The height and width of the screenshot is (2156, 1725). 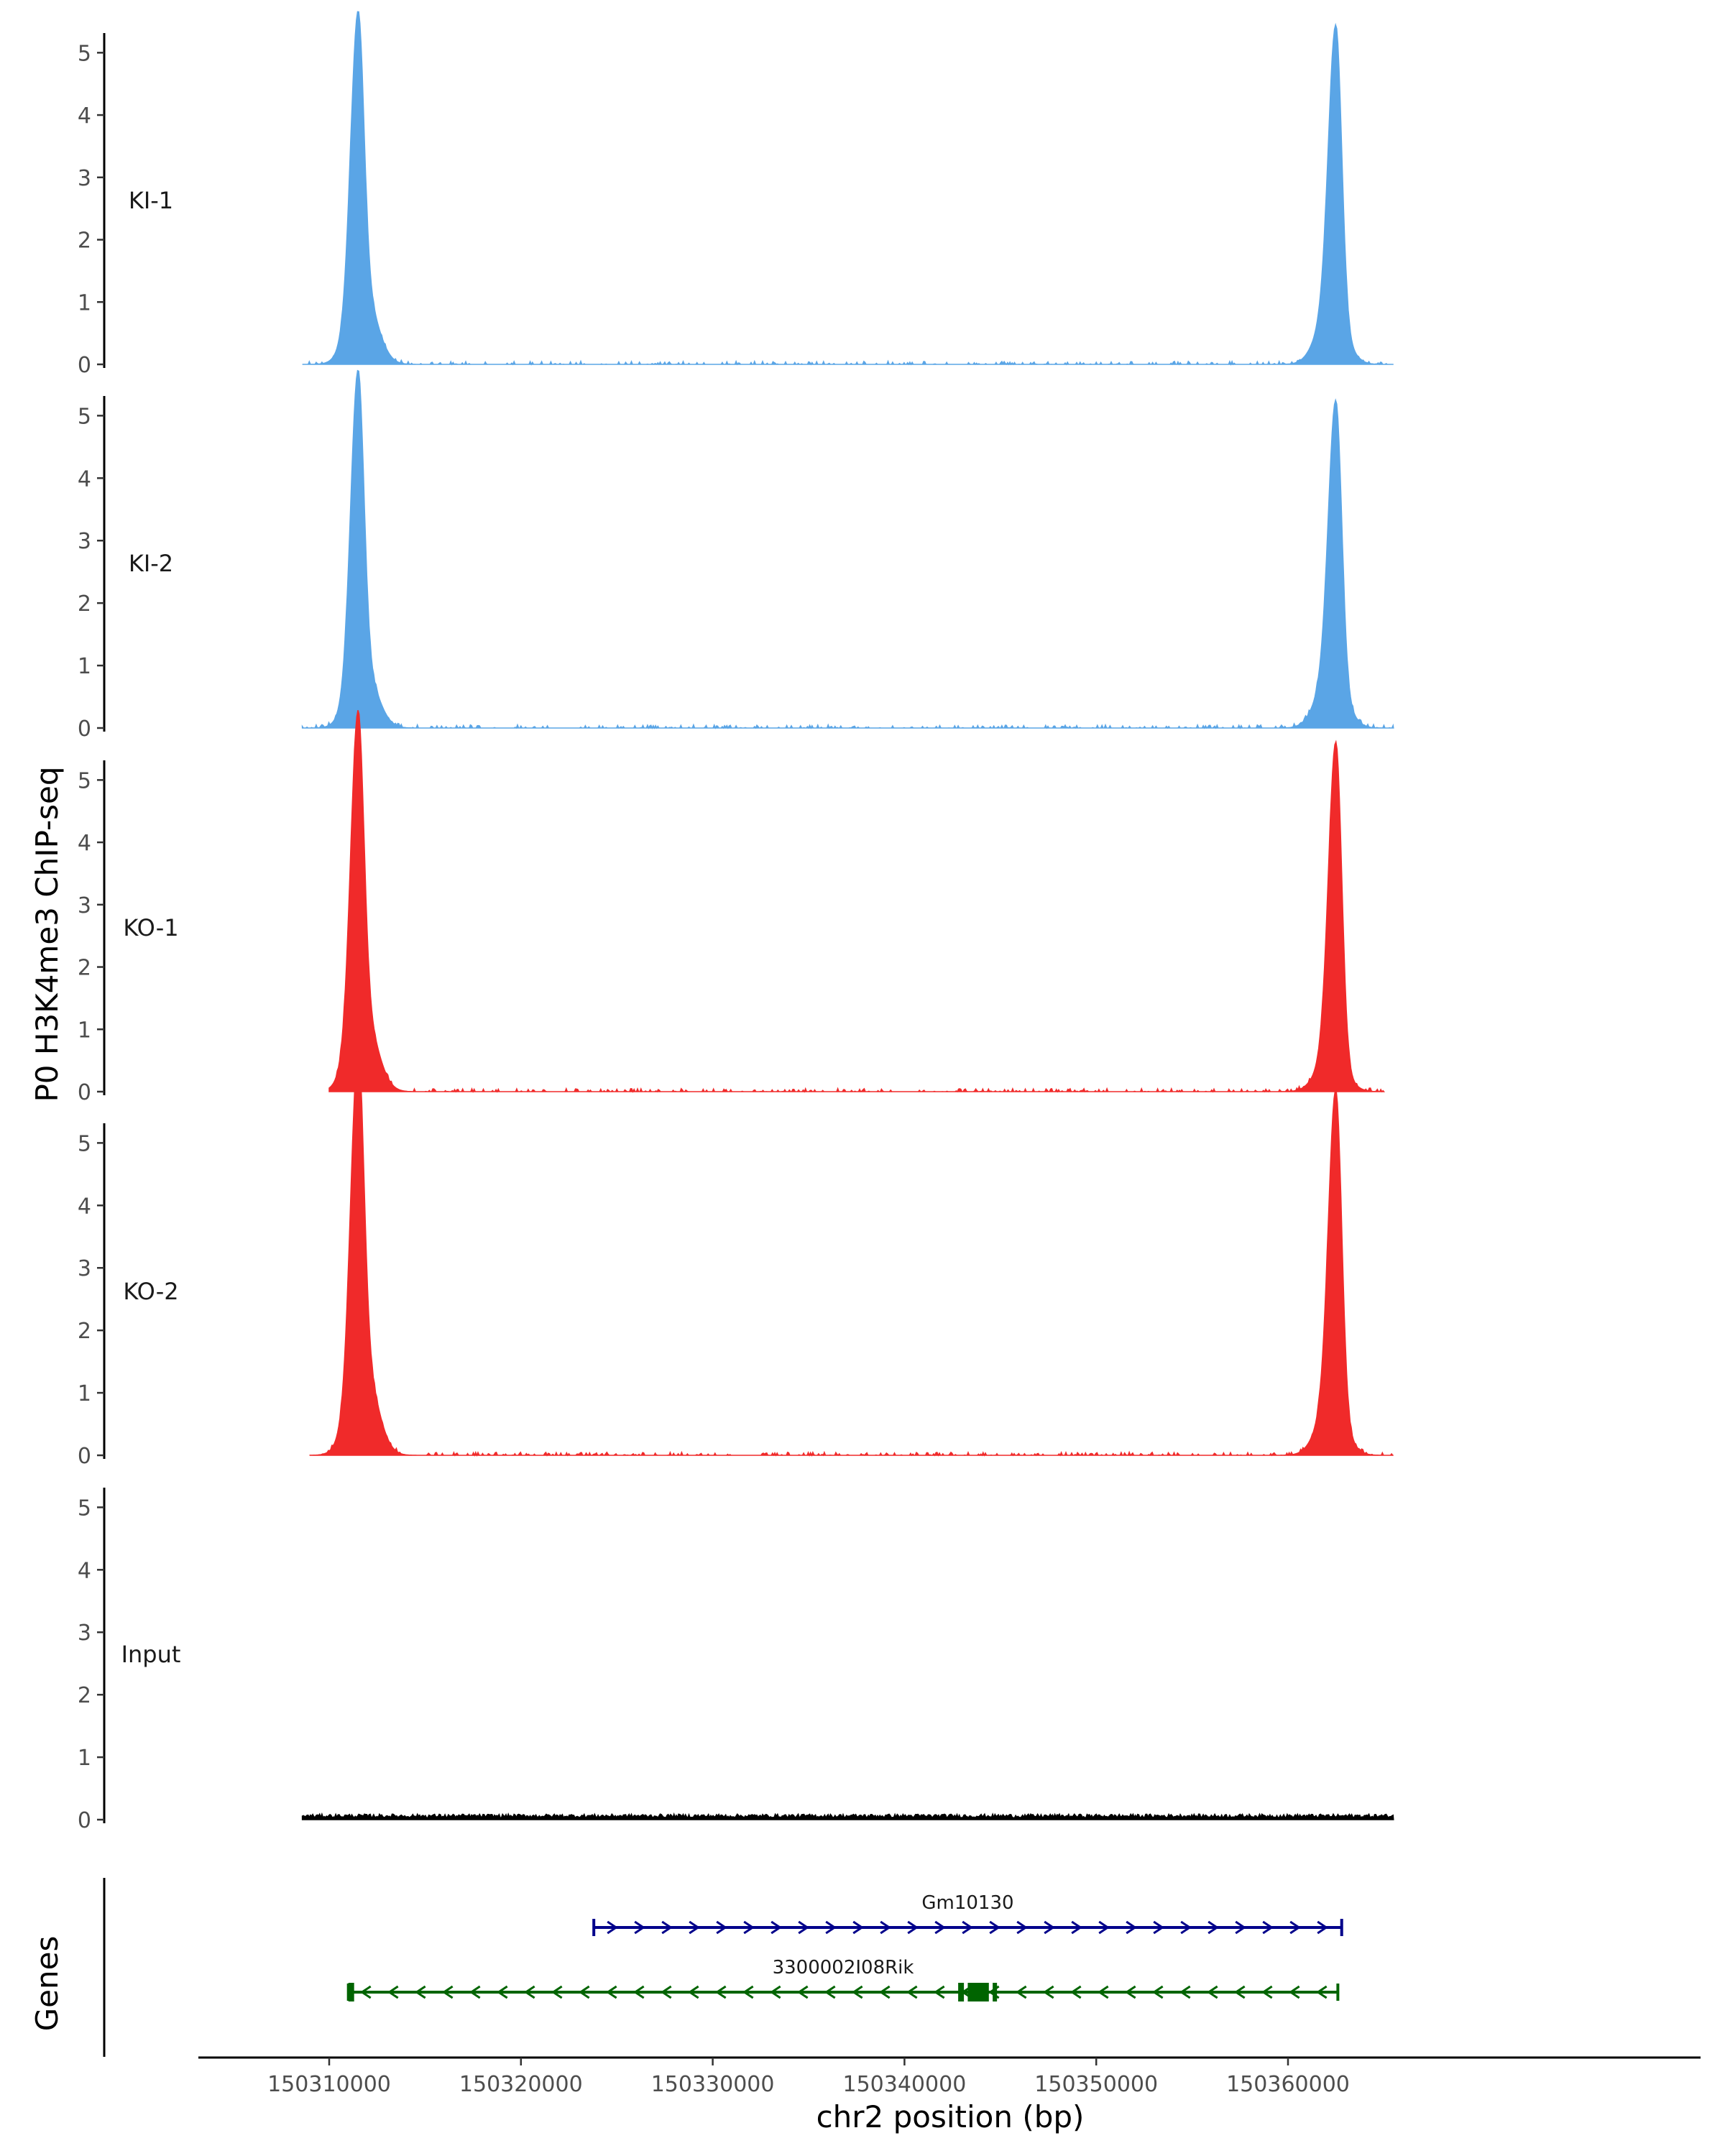 I want to click on track-input: 0 1 2 3 4 5 Input, so click(x=736, y=1660).